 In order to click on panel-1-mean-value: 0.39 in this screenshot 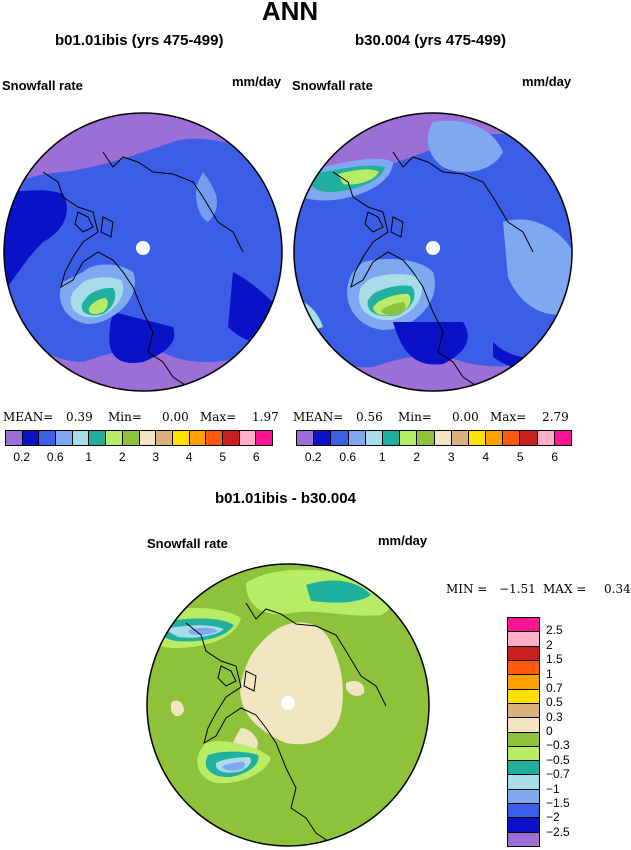, I will do `click(79, 417)`.